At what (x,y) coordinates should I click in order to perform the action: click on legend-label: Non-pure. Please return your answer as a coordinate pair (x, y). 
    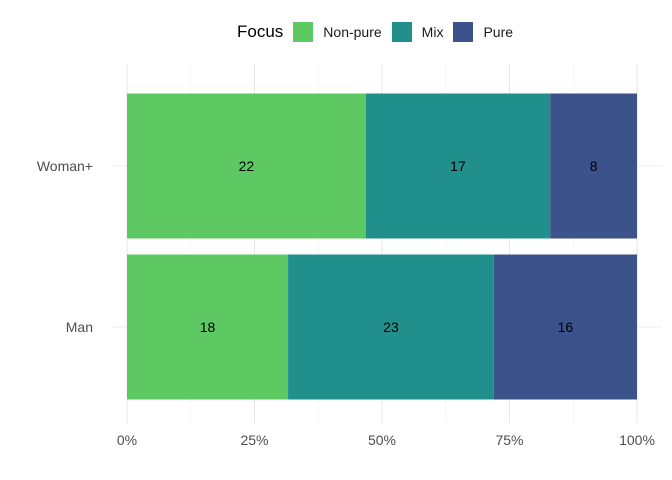
    Looking at the image, I should click on (352, 32).